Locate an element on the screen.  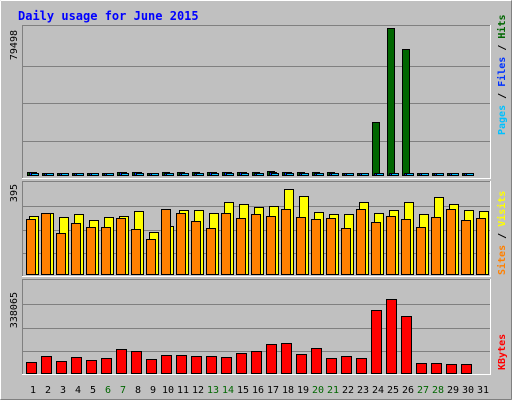
x-tick-label: 23 is located at coordinates (363, 390).